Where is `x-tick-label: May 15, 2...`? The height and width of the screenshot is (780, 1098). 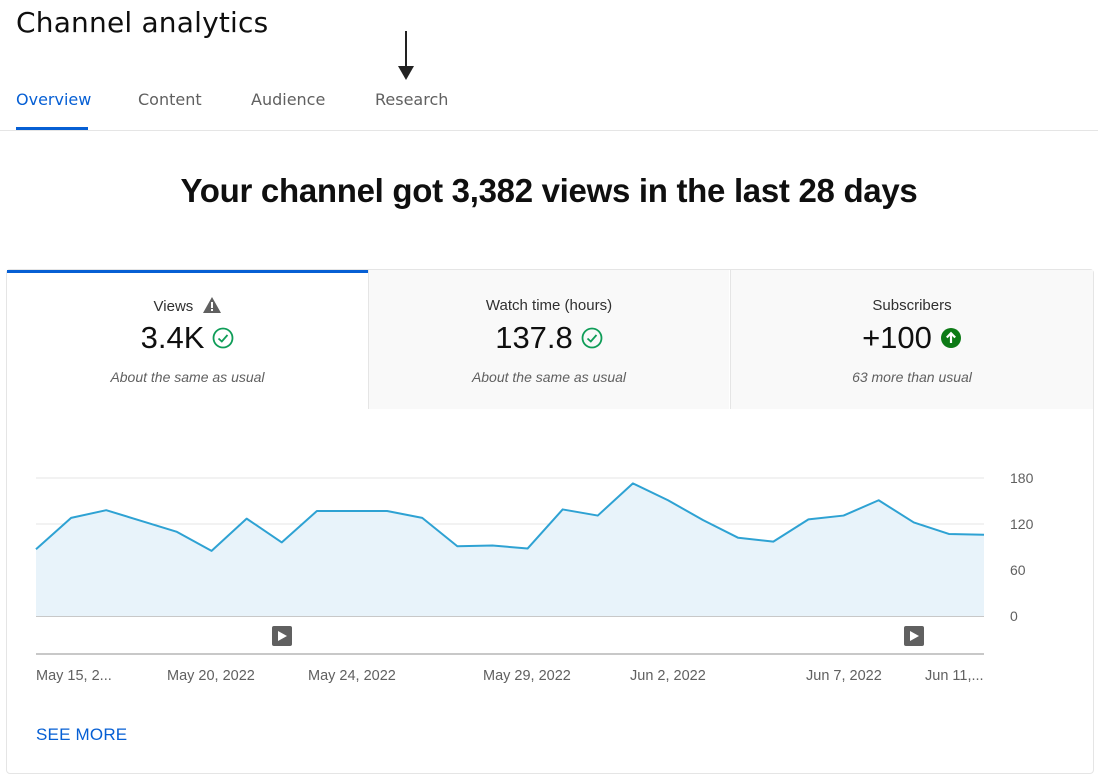 x-tick-label: May 15, 2... is located at coordinates (74, 676).